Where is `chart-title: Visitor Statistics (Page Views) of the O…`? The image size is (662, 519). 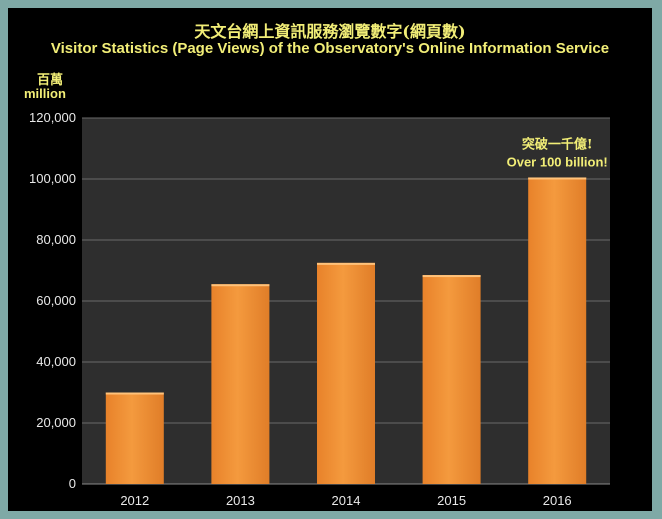
chart-title: Visitor Statistics (Page Views) of the O… is located at coordinates (330, 48).